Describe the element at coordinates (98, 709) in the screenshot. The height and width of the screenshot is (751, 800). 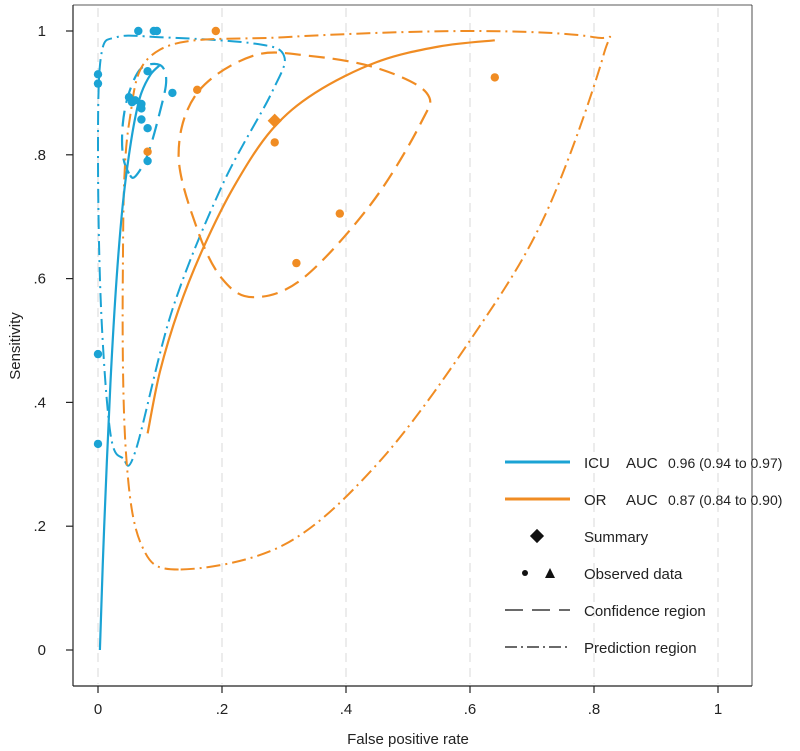
I see `x-tick-label-0: 0` at that location.